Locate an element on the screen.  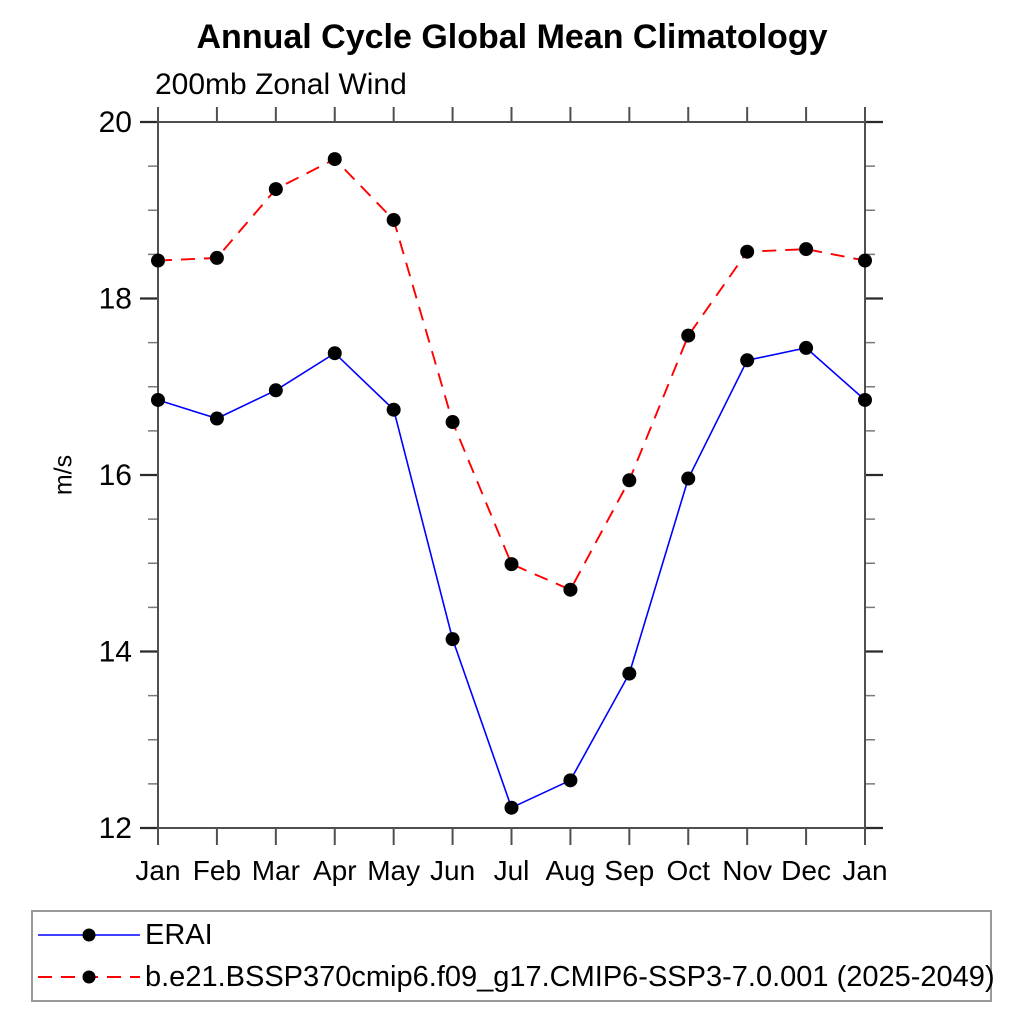
legend-item-erai: ERAI is located at coordinates (125, 935).